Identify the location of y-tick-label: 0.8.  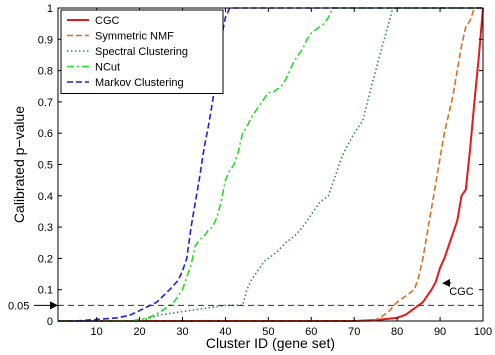
(45, 72).